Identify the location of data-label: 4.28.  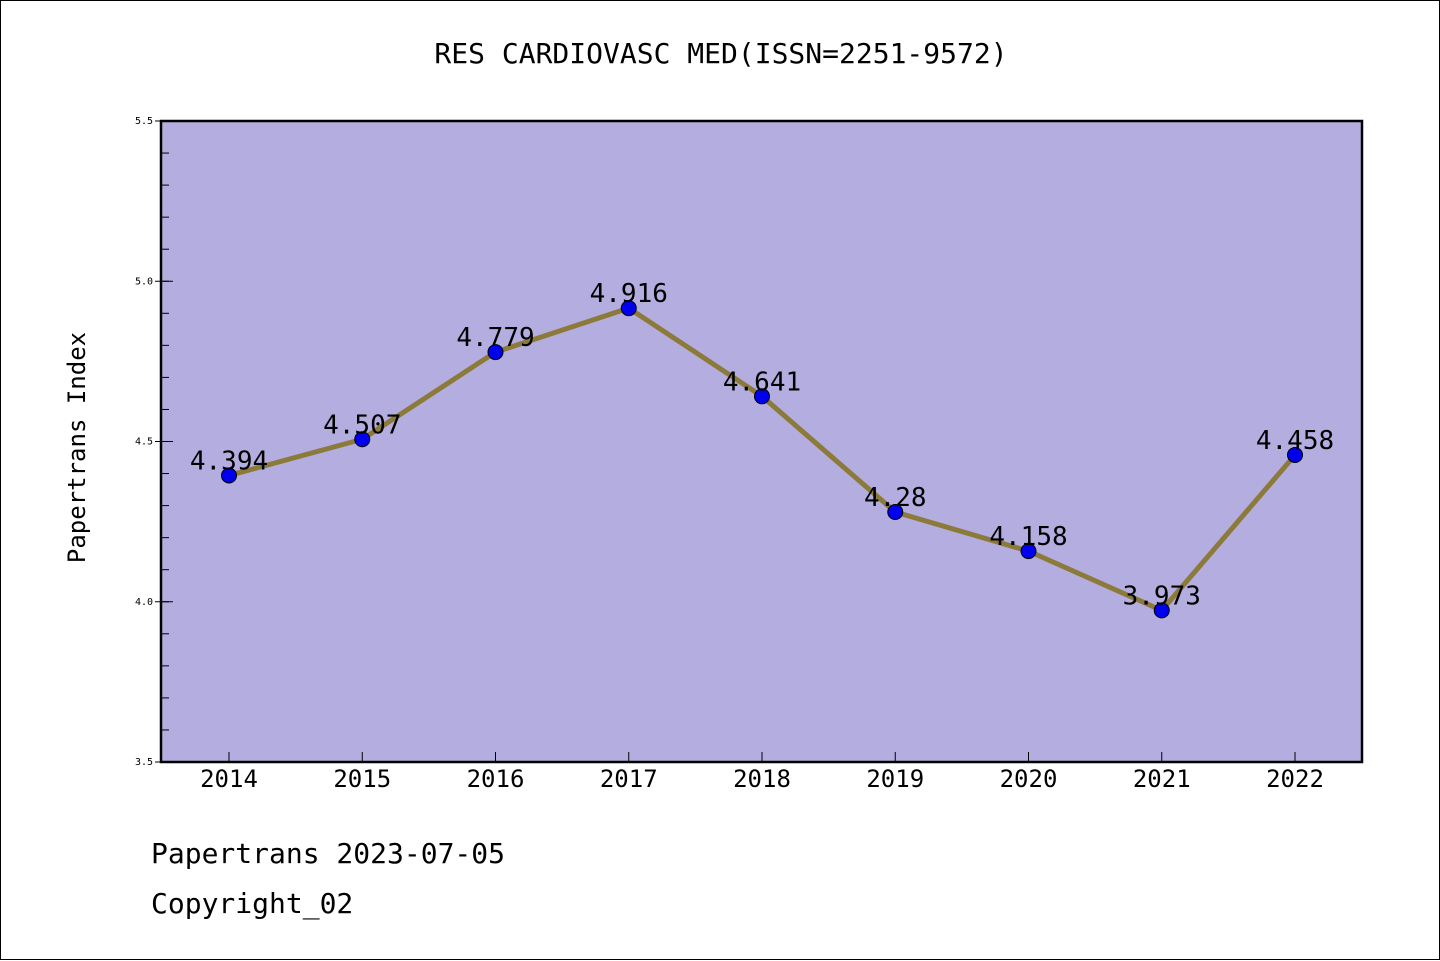
(895, 498).